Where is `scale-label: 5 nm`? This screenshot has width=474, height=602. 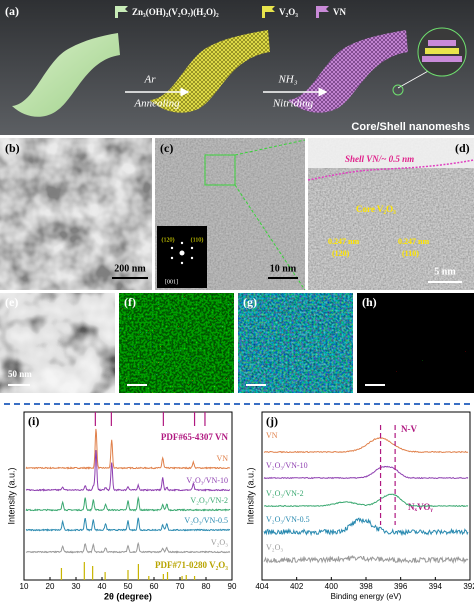
scale-label: 5 nm is located at coordinates (445, 271).